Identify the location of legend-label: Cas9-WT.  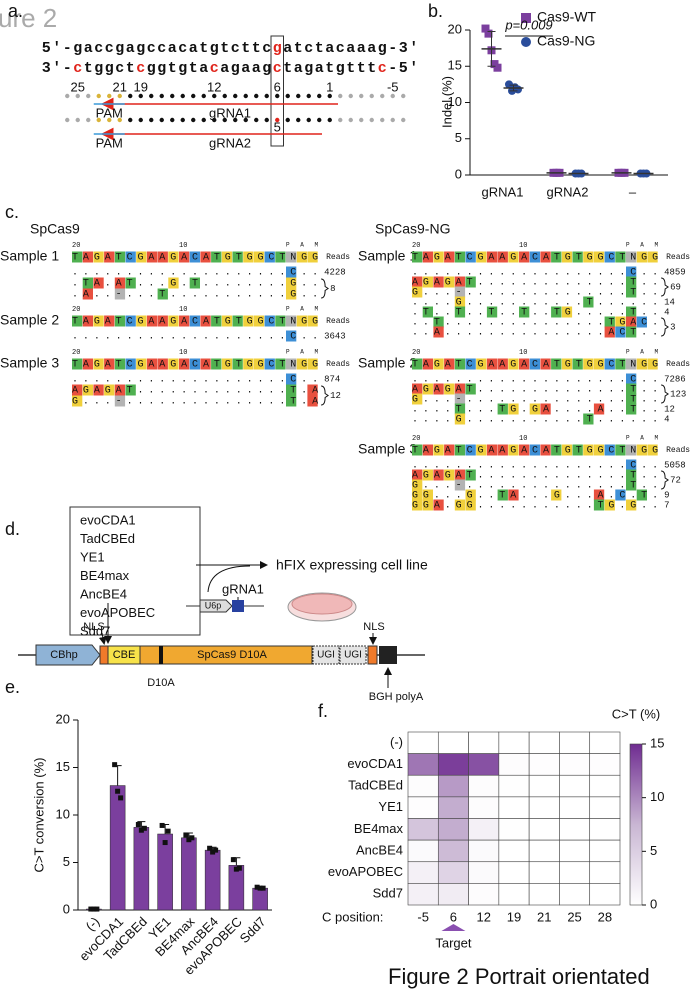
(567, 17).